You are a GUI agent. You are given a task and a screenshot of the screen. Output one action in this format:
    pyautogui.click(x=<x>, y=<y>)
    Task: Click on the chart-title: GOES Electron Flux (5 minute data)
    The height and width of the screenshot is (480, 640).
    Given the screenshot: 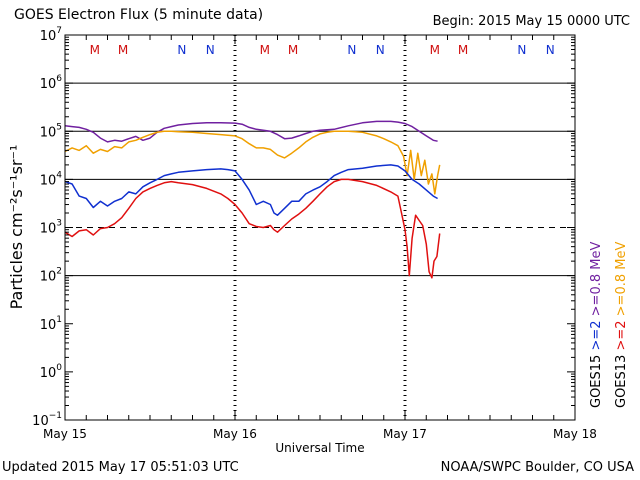 What is the action you would take?
    pyautogui.click(x=139, y=15)
    